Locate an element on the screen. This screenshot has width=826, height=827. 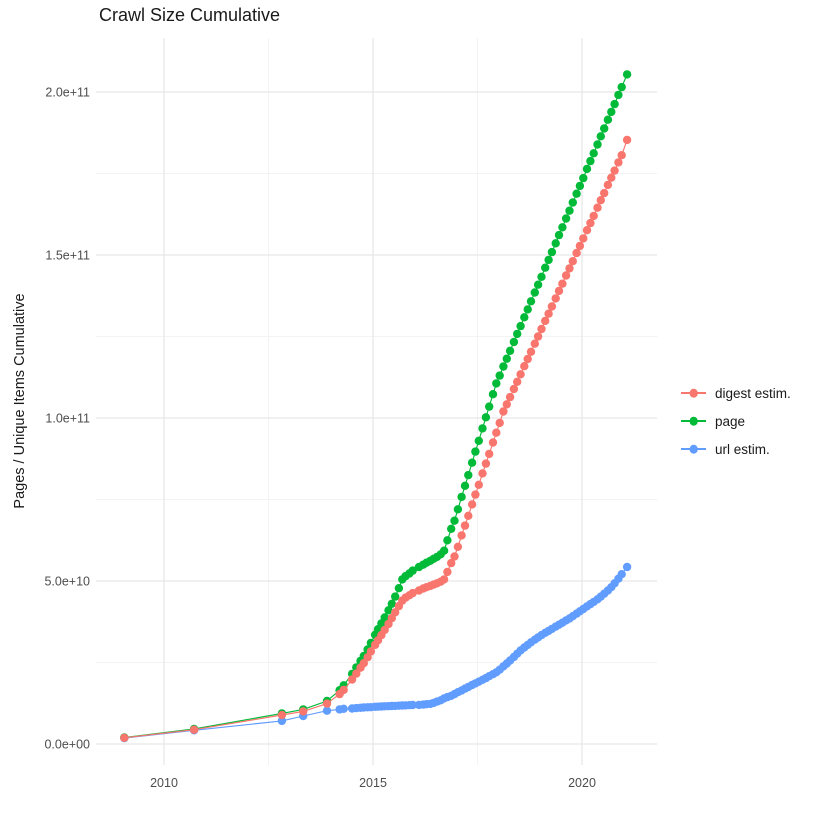
y-tick-label: 2.0e+11 is located at coordinates (67, 93).